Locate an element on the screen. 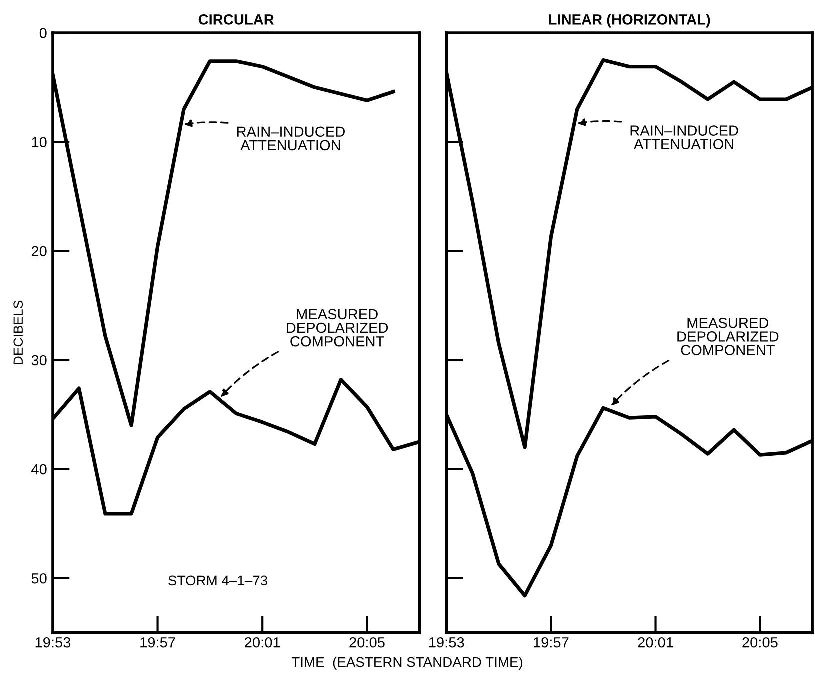  y-tick-label: 40 is located at coordinates (39, 469).